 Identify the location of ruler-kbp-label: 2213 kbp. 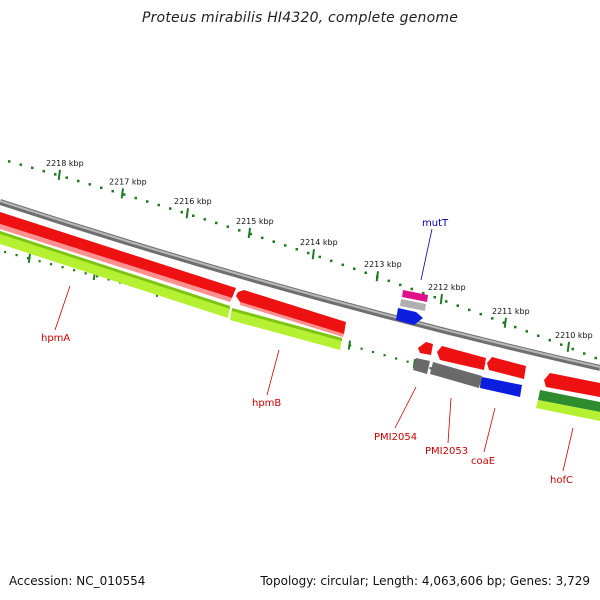
(383, 264).